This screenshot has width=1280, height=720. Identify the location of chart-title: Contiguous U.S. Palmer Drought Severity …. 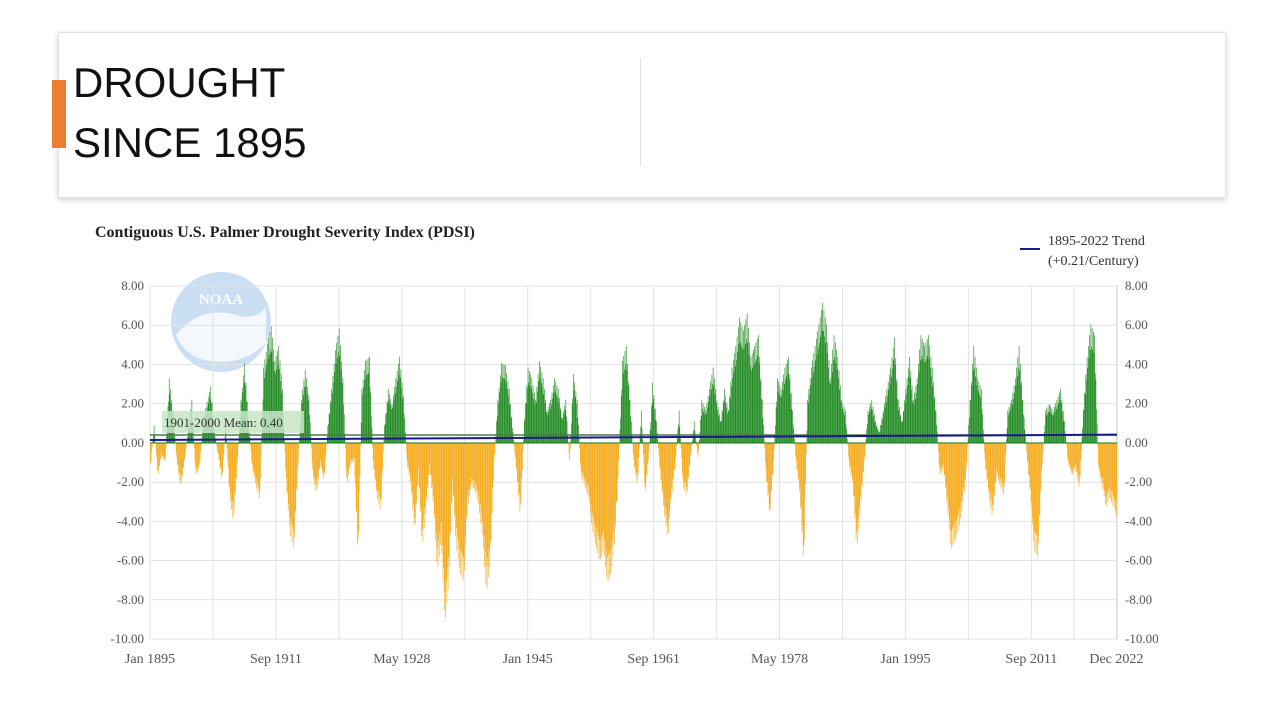
(285, 232).